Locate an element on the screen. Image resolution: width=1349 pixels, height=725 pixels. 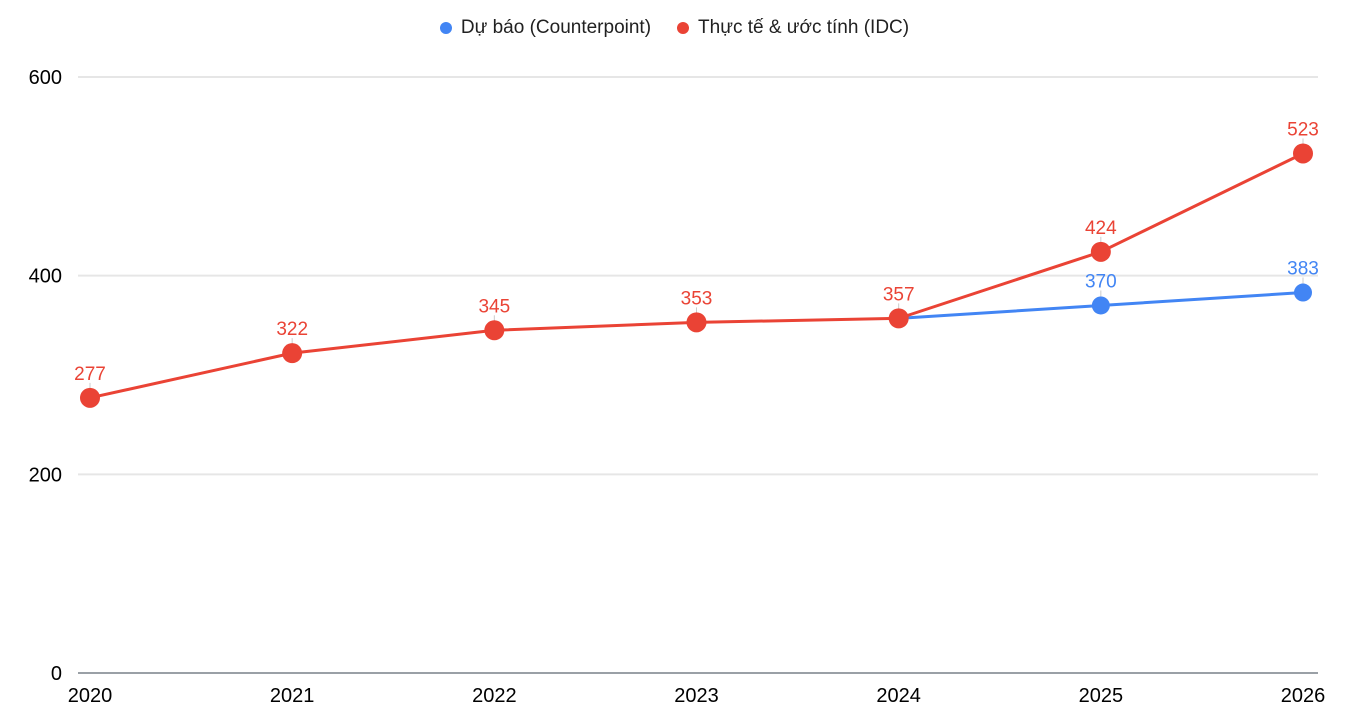
legend-label: Dự báo (Counterpoint) is located at coordinates (556, 27).